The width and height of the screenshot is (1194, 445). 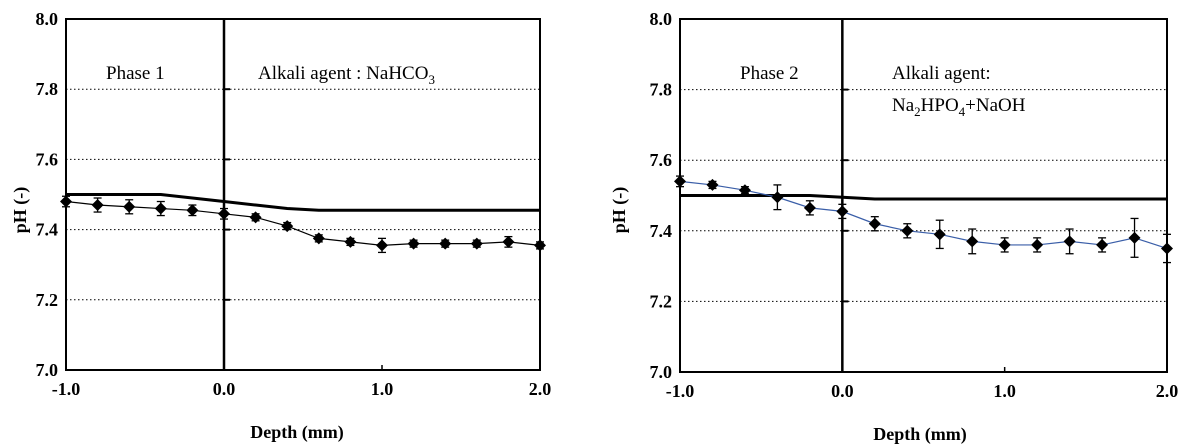 What do you see at coordinates (941, 73) in the screenshot?
I see `alkali-agent-label: Alkali agent:` at bounding box center [941, 73].